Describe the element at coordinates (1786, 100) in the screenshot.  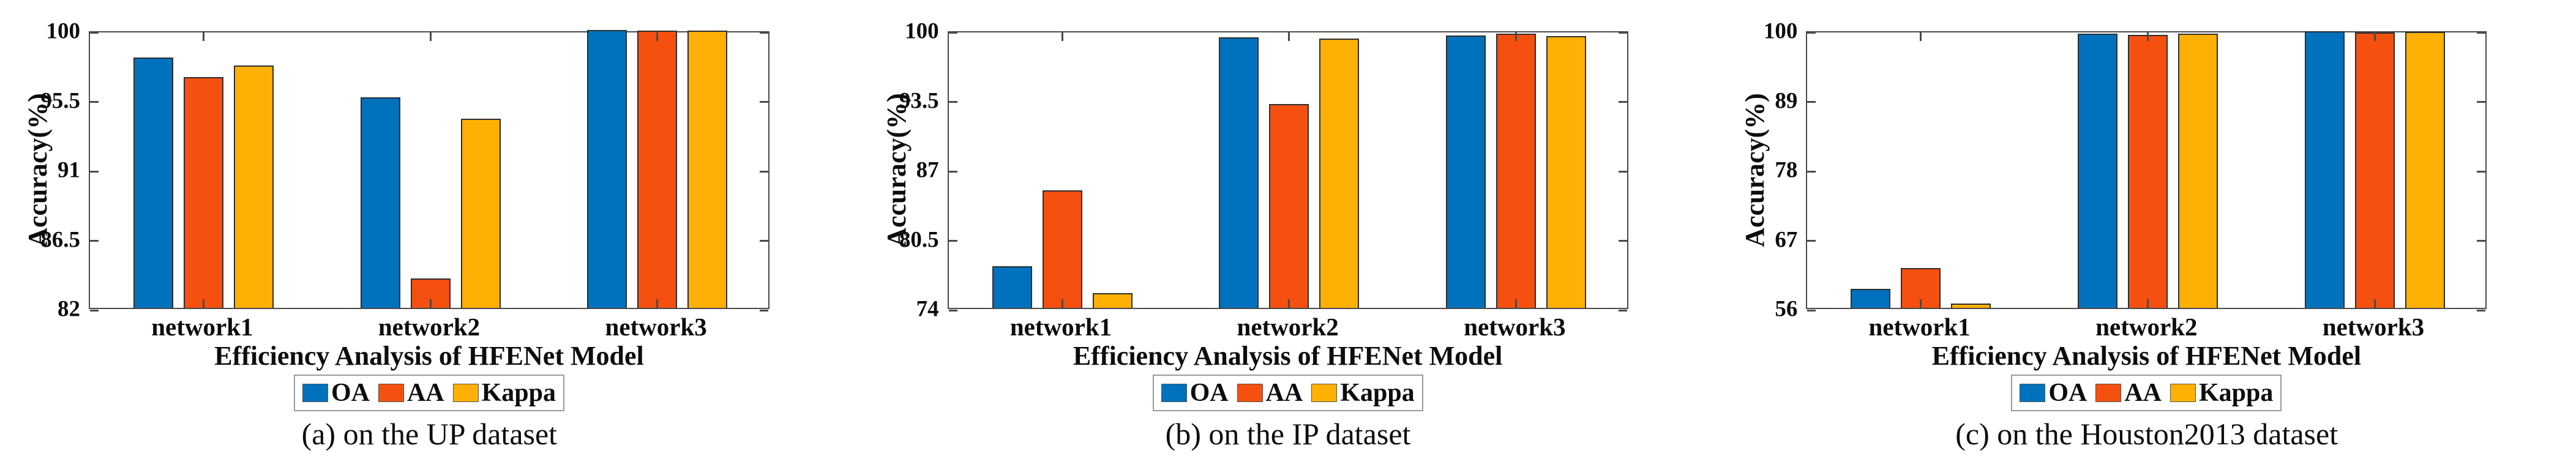
I see `y-tick-label: 89` at that location.